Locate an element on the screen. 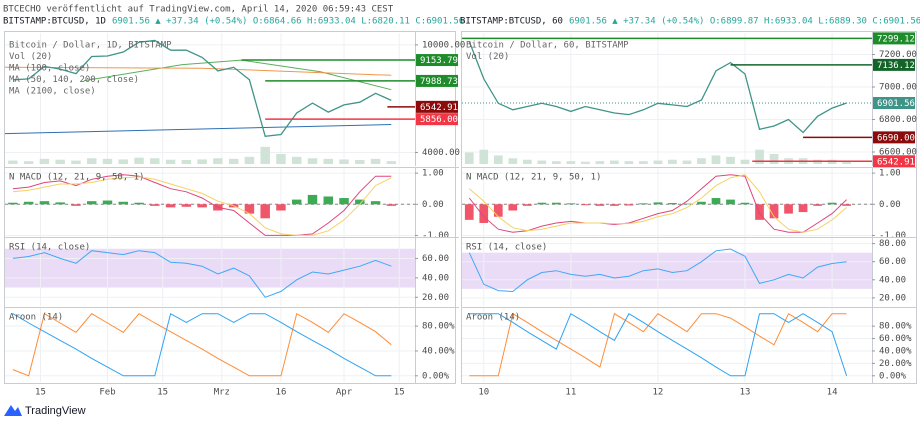 The height and width of the screenshot is (425, 920). y-tick-label: 60.00 is located at coordinates (435, 259).